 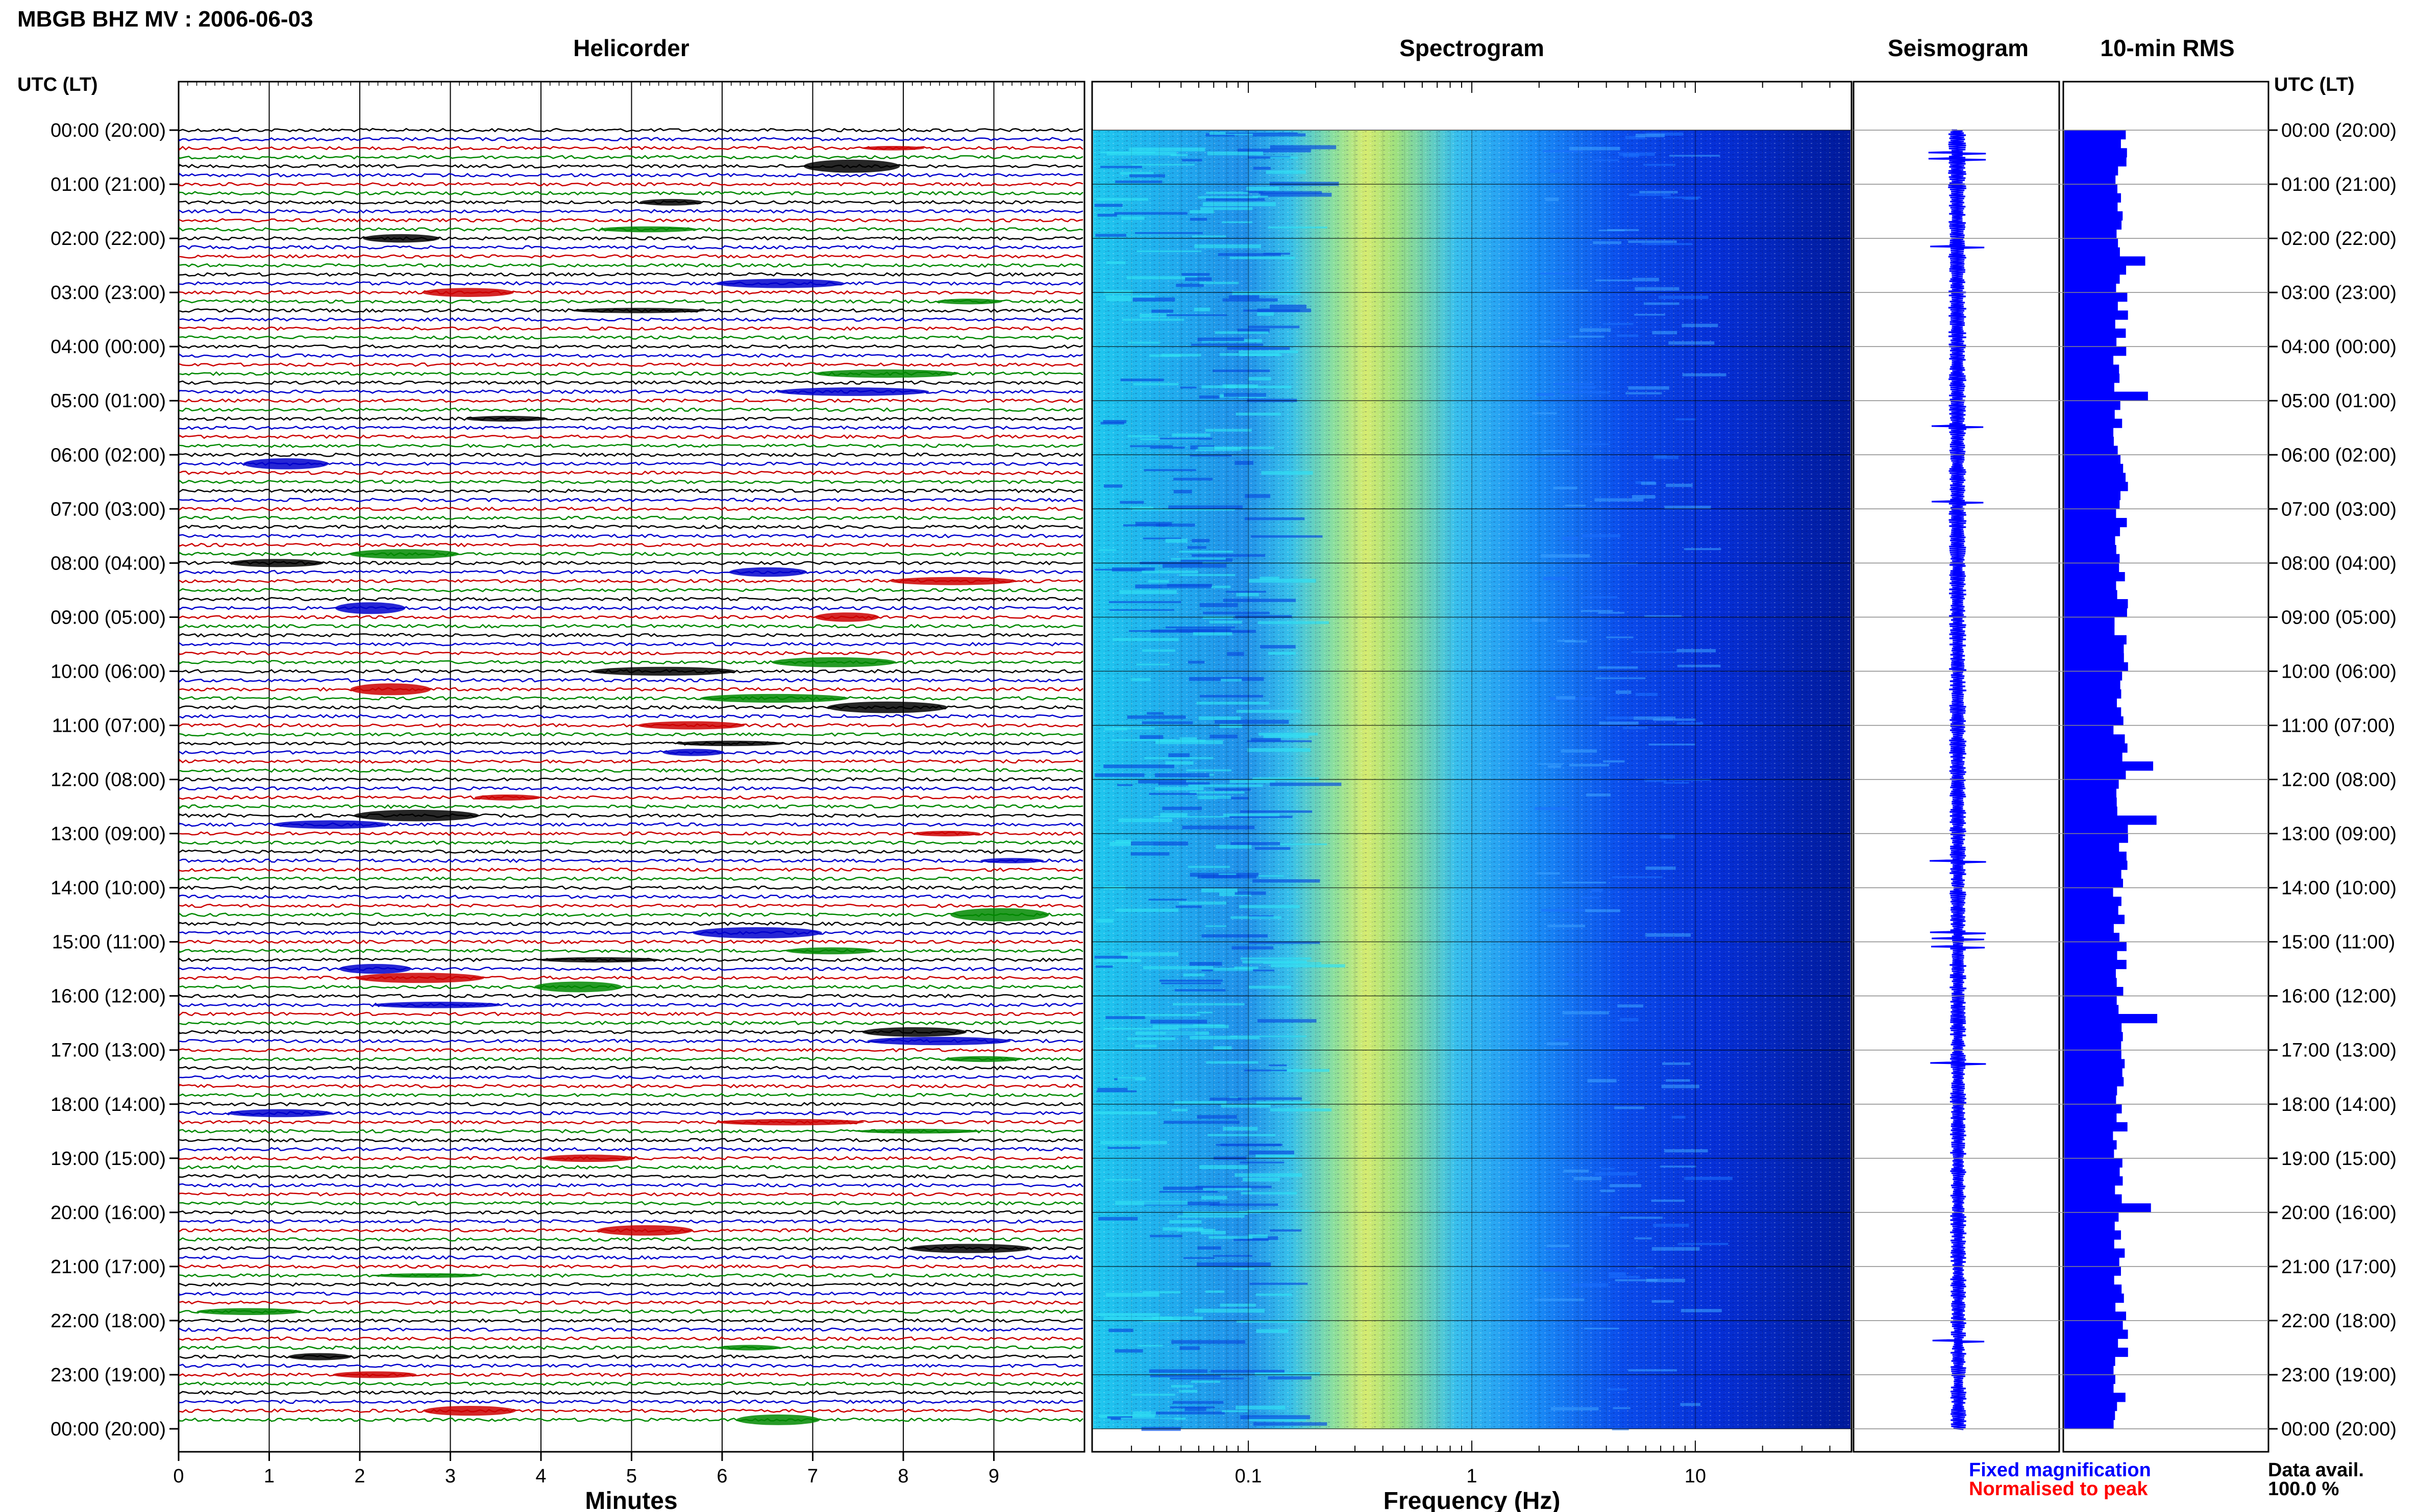 What do you see at coordinates (2339, 401) in the screenshot?
I see `right-time-label: 05:00 (01:00)` at bounding box center [2339, 401].